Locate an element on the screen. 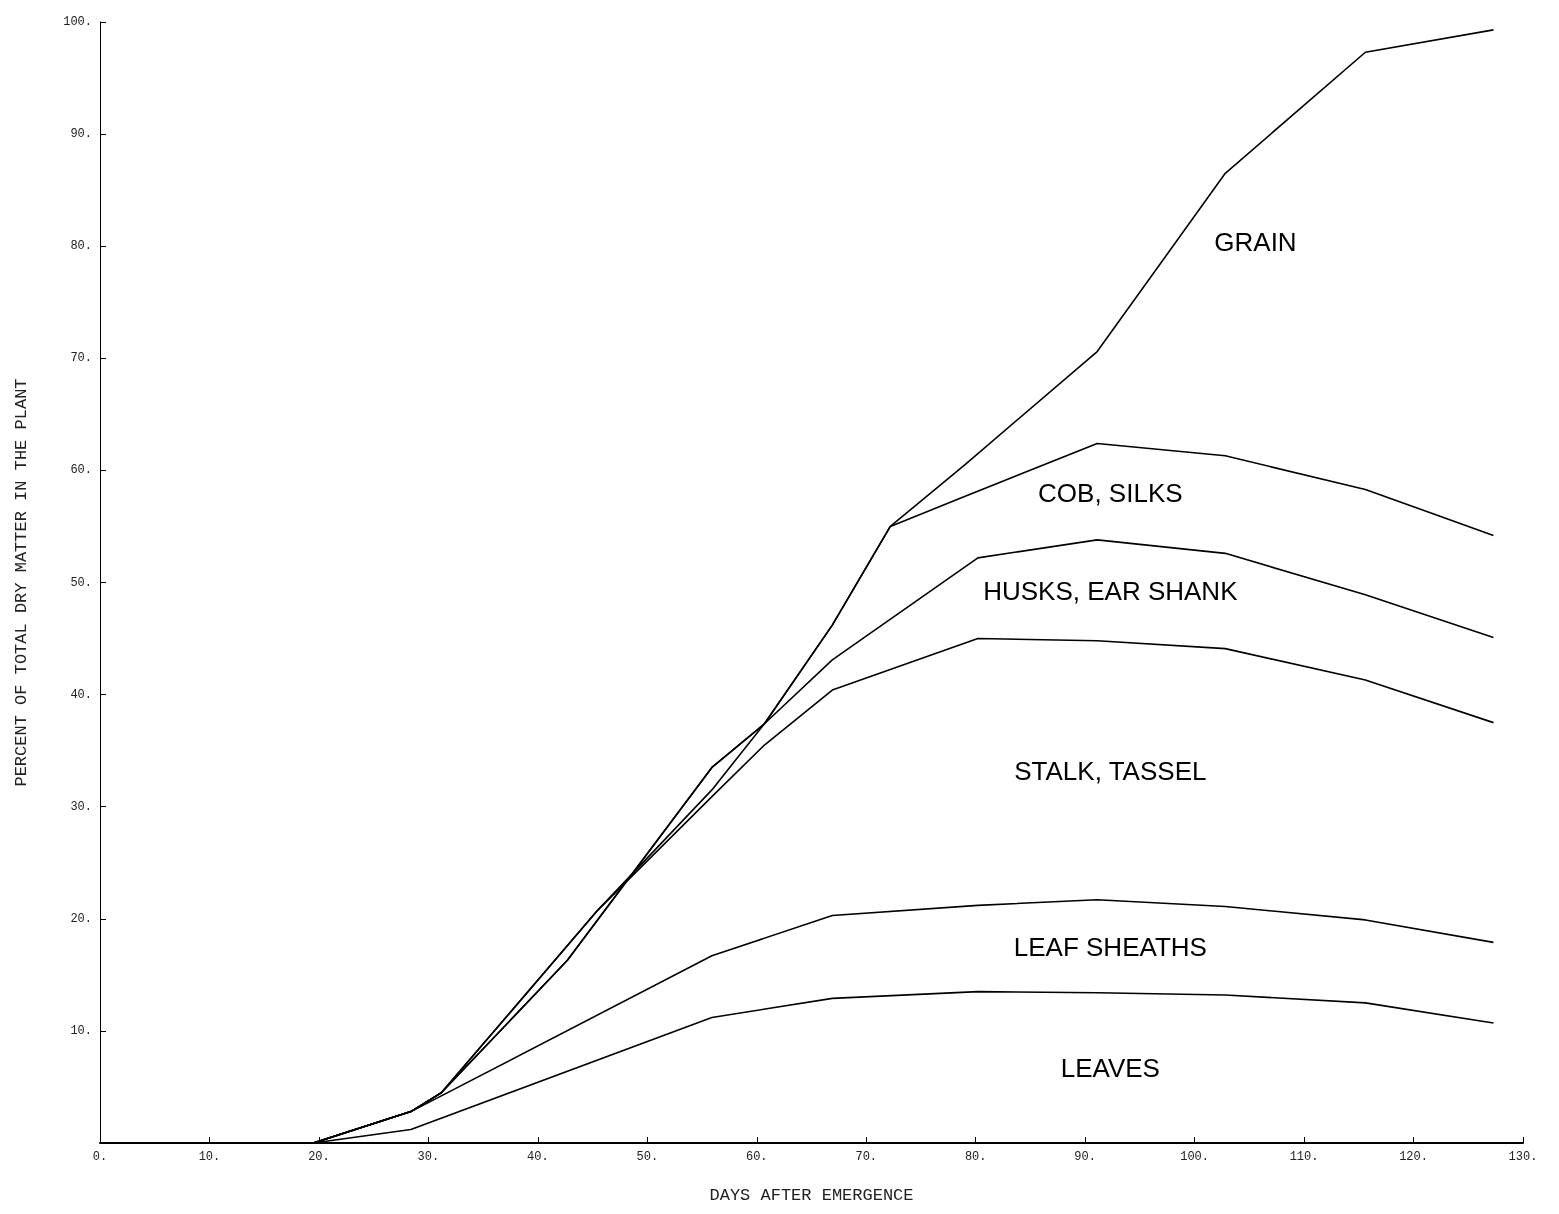  y-tick-label: 70. is located at coordinates (81, 358).